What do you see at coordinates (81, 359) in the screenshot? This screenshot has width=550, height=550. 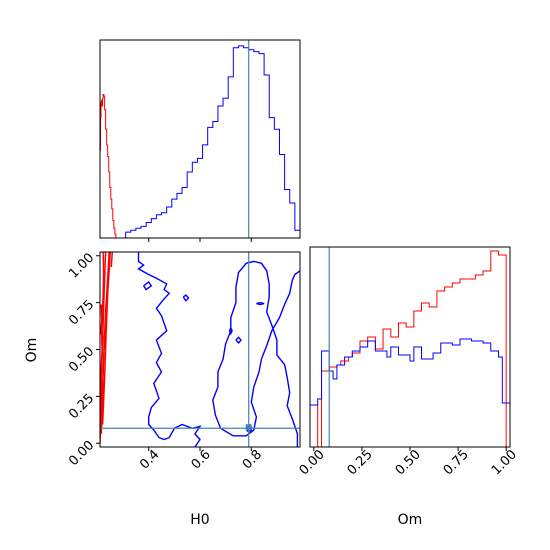 I see `joint-ytick-label-2: 0.50` at bounding box center [81, 359].